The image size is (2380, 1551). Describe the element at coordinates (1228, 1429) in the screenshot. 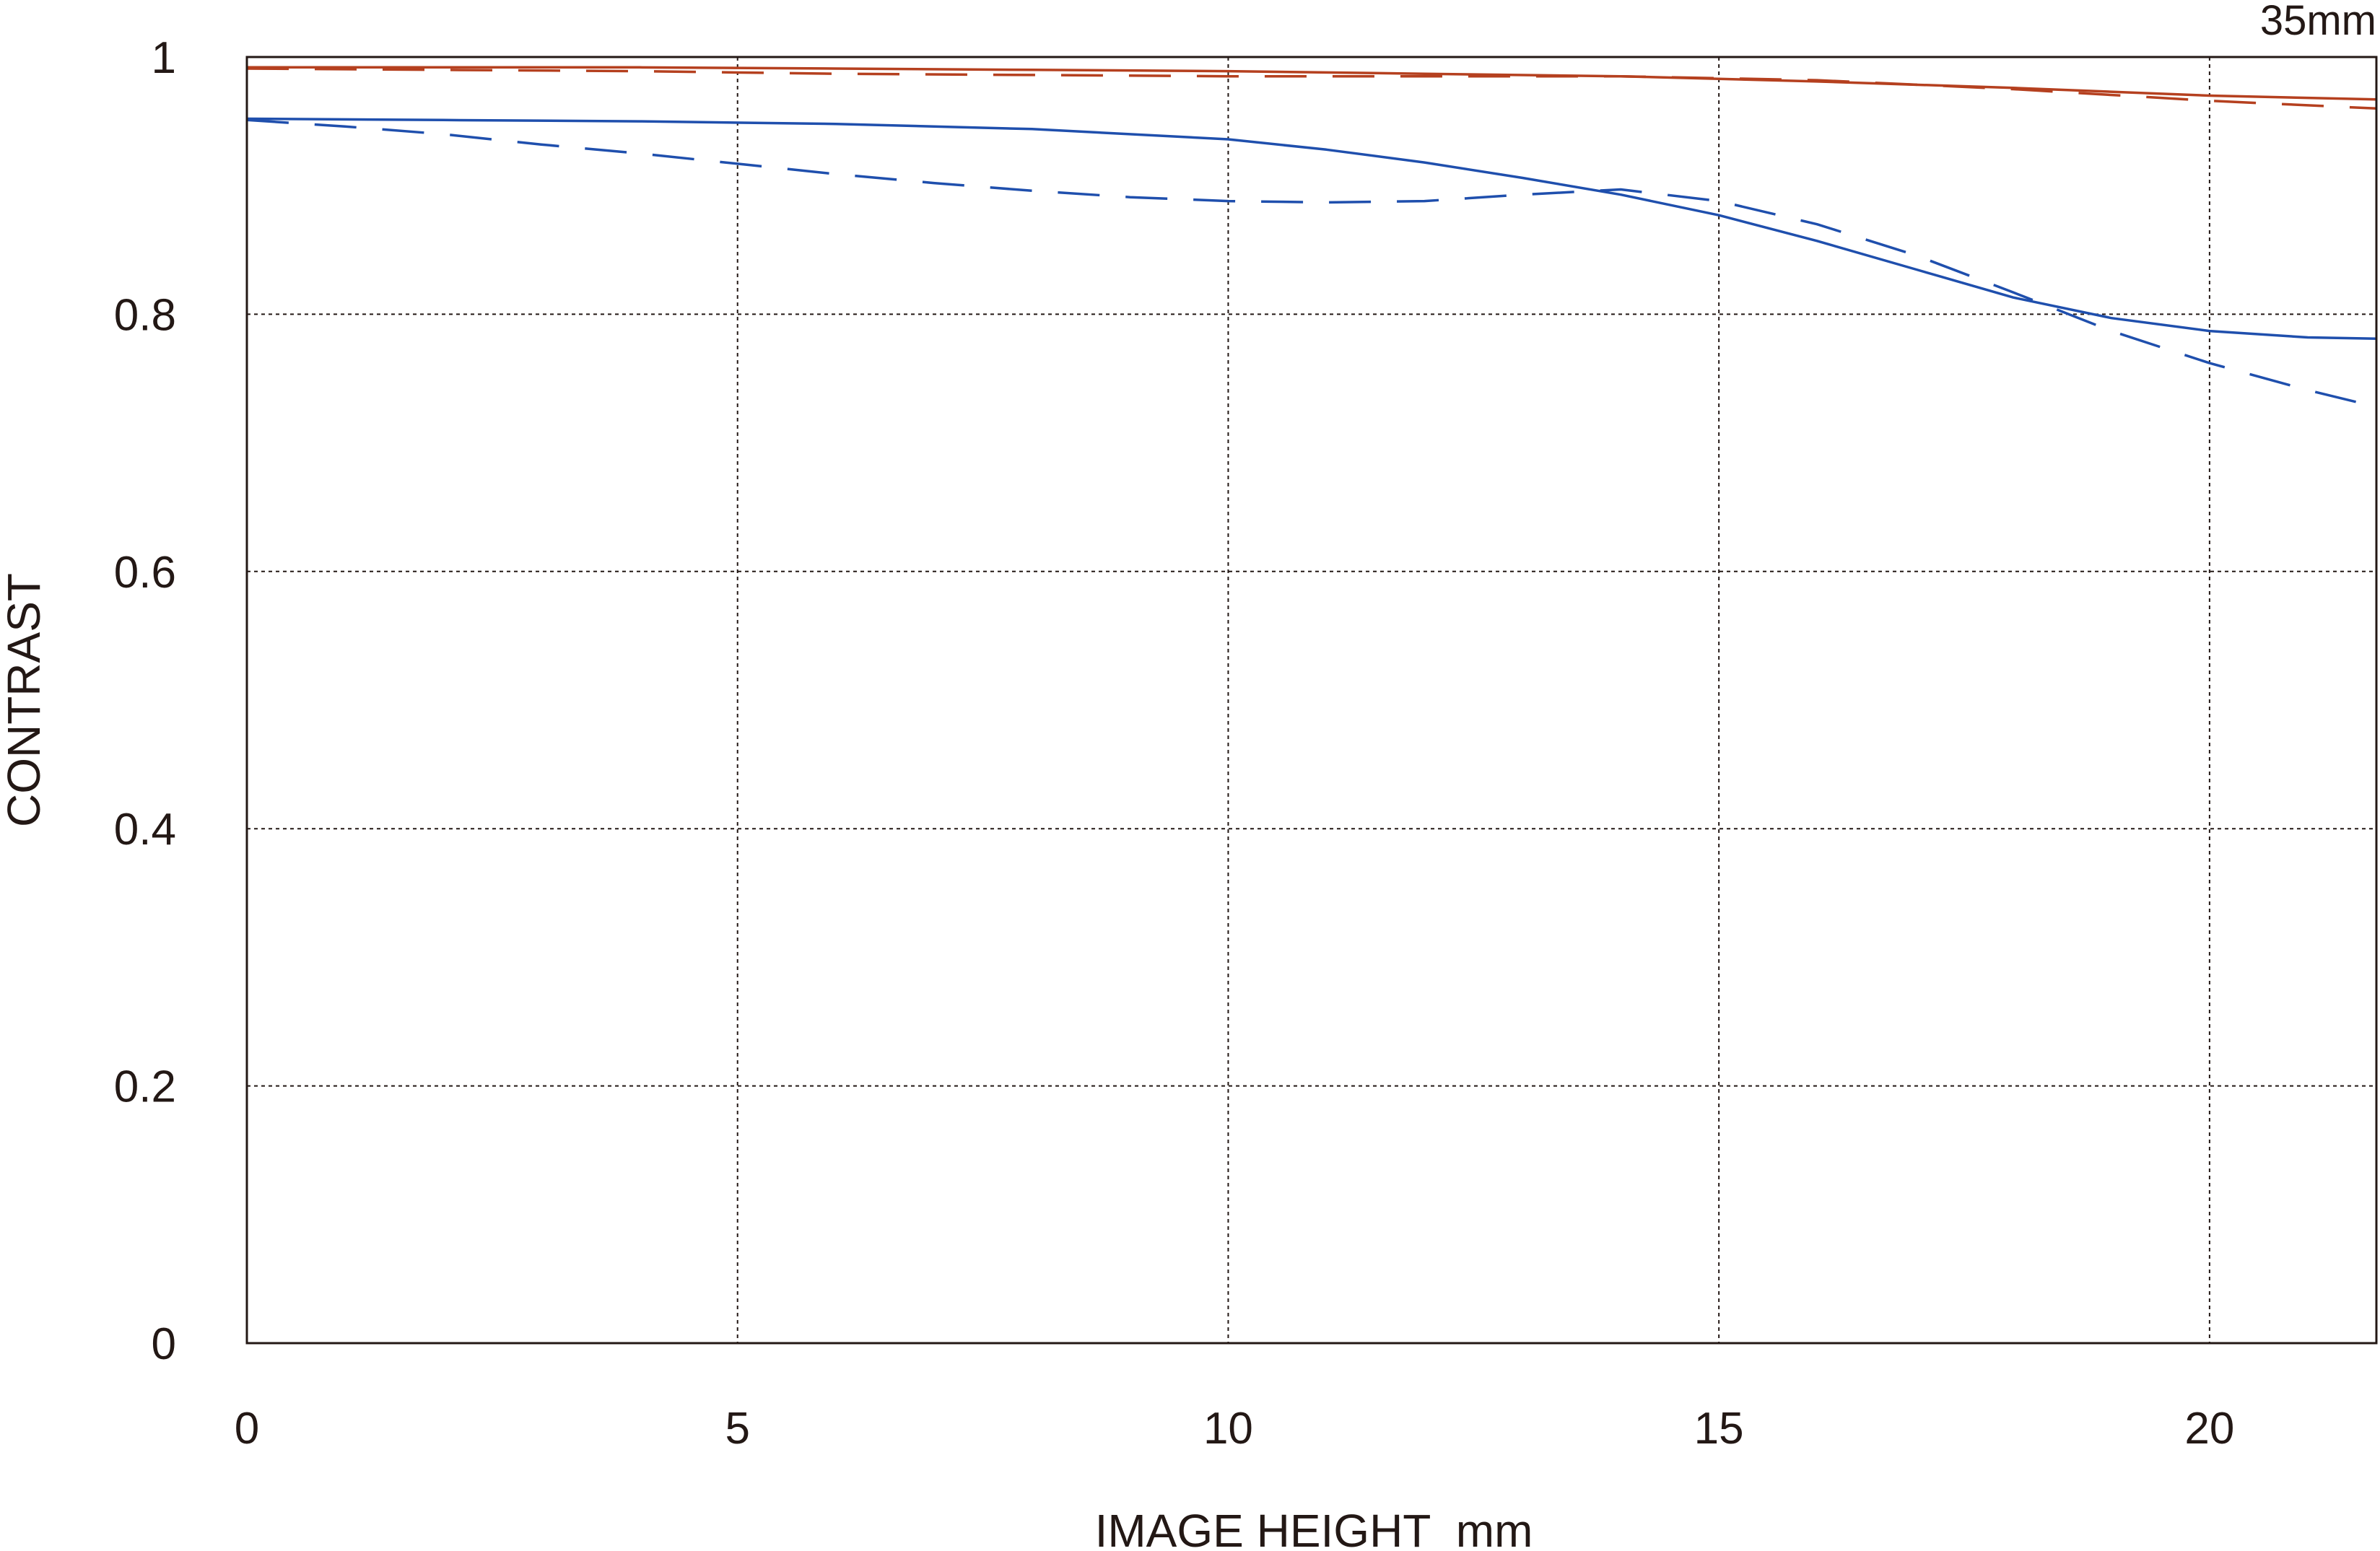

I see `x-tick-label: 10` at that location.